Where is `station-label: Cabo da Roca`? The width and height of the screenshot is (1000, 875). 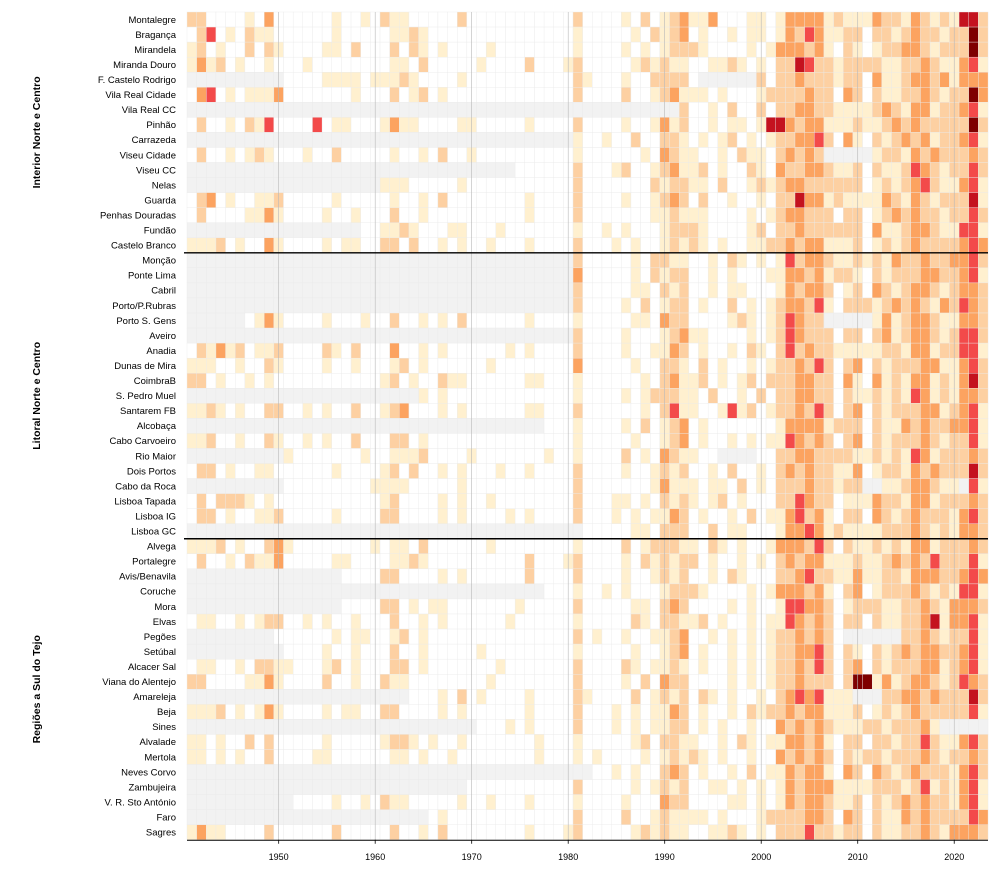
station-label: Cabo da Roca is located at coordinates (145, 486).